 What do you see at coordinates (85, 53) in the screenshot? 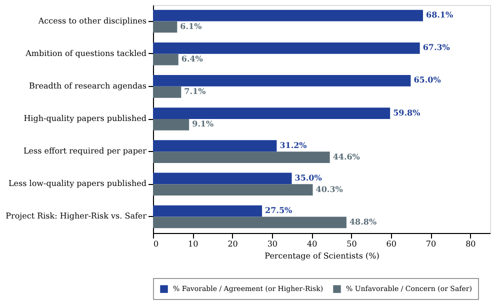
I see `y-tick-label: Ambition of questions tackled` at bounding box center [85, 53].